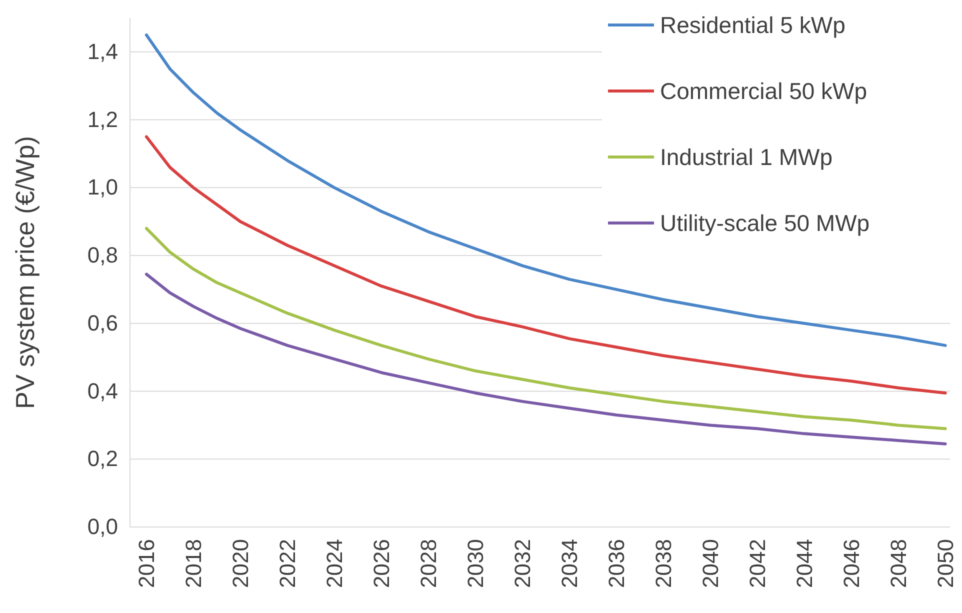 Image resolution: width=962 pixels, height=613 pixels. What do you see at coordinates (381, 563) in the screenshot?
I see `x-tick-label: 2026` at bounding box center [381, 563].